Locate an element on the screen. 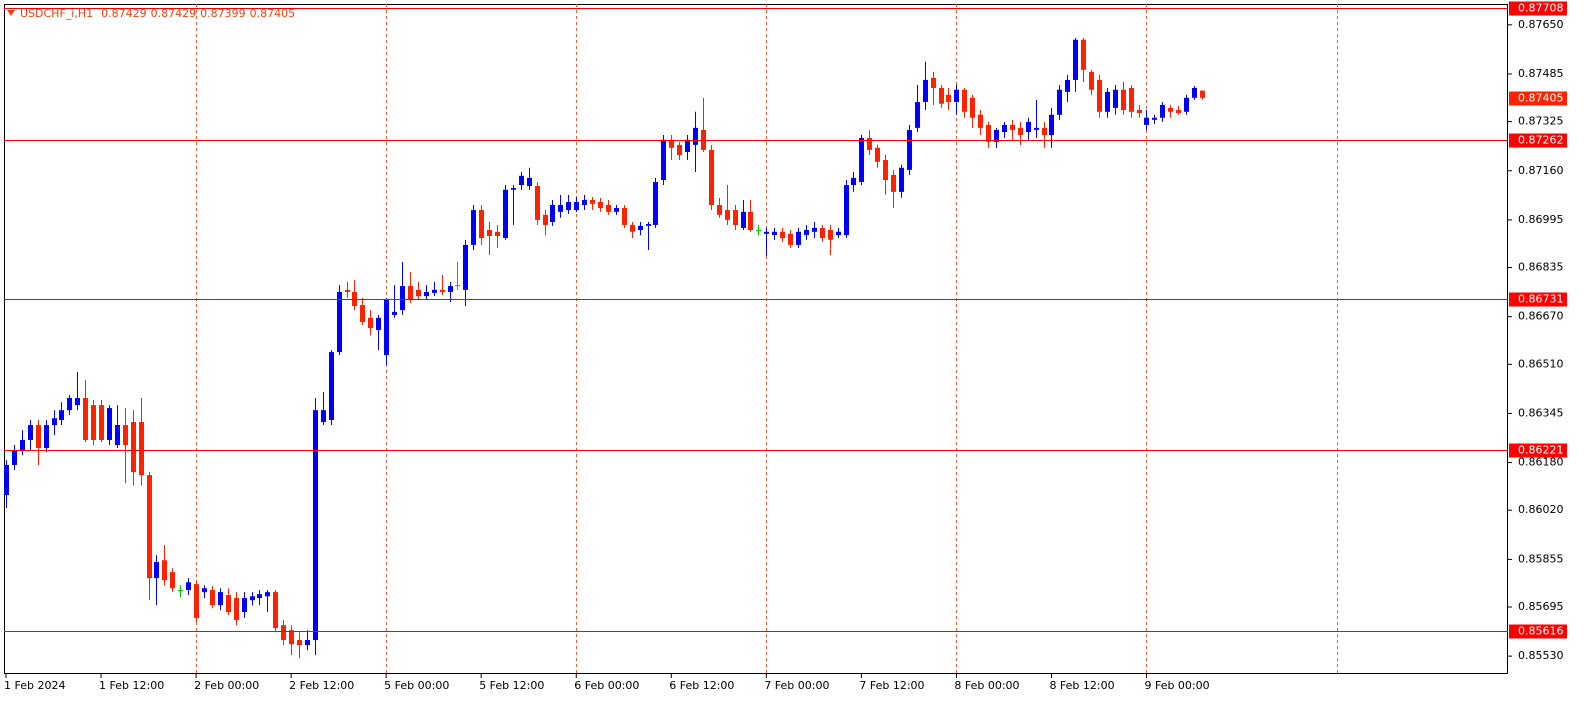  level-label: 0.86731 is located at coordinates (1541, 299).